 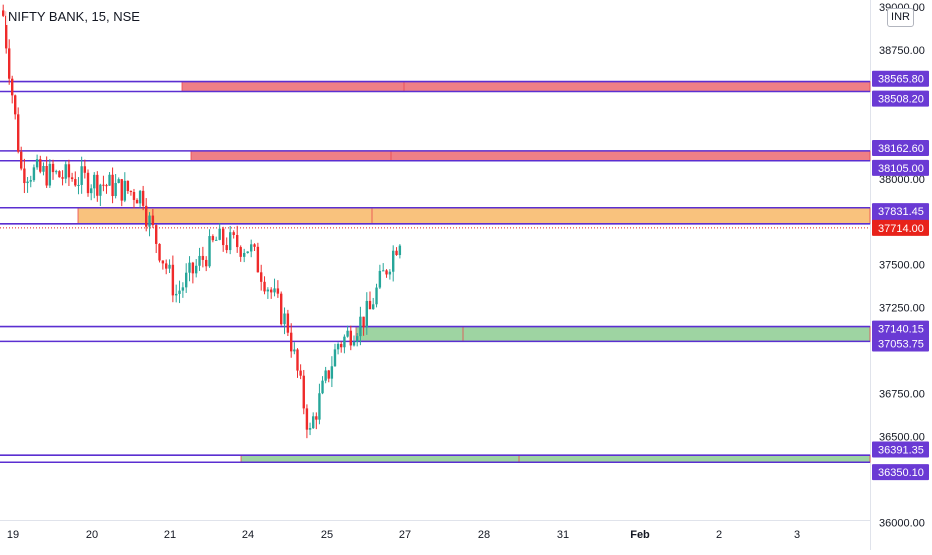 What do you see at coordinates (900, 17) in the screenshot?
I see `currency-badge: INR` at bounding box center [900, 17].